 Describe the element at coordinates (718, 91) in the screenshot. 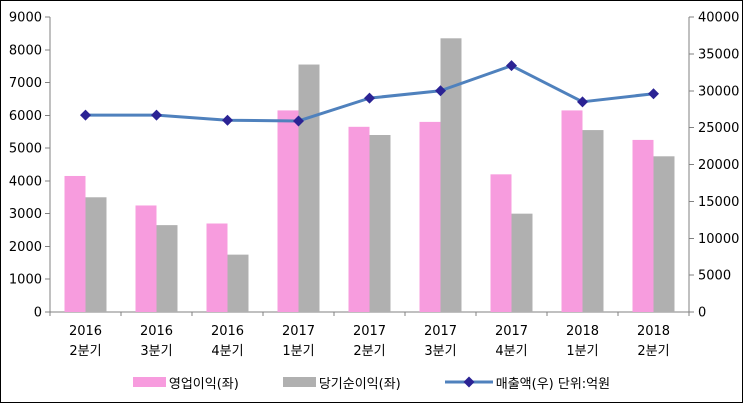

I see `right-axis-tick-label: 30000` at that location.